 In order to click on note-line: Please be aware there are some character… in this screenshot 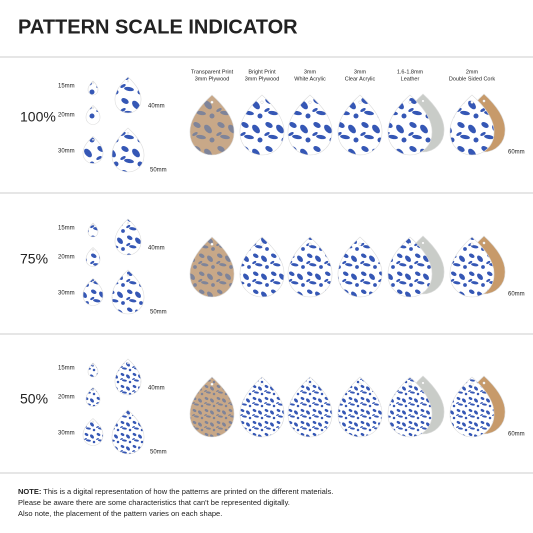, I will do `click(154, 502)`.